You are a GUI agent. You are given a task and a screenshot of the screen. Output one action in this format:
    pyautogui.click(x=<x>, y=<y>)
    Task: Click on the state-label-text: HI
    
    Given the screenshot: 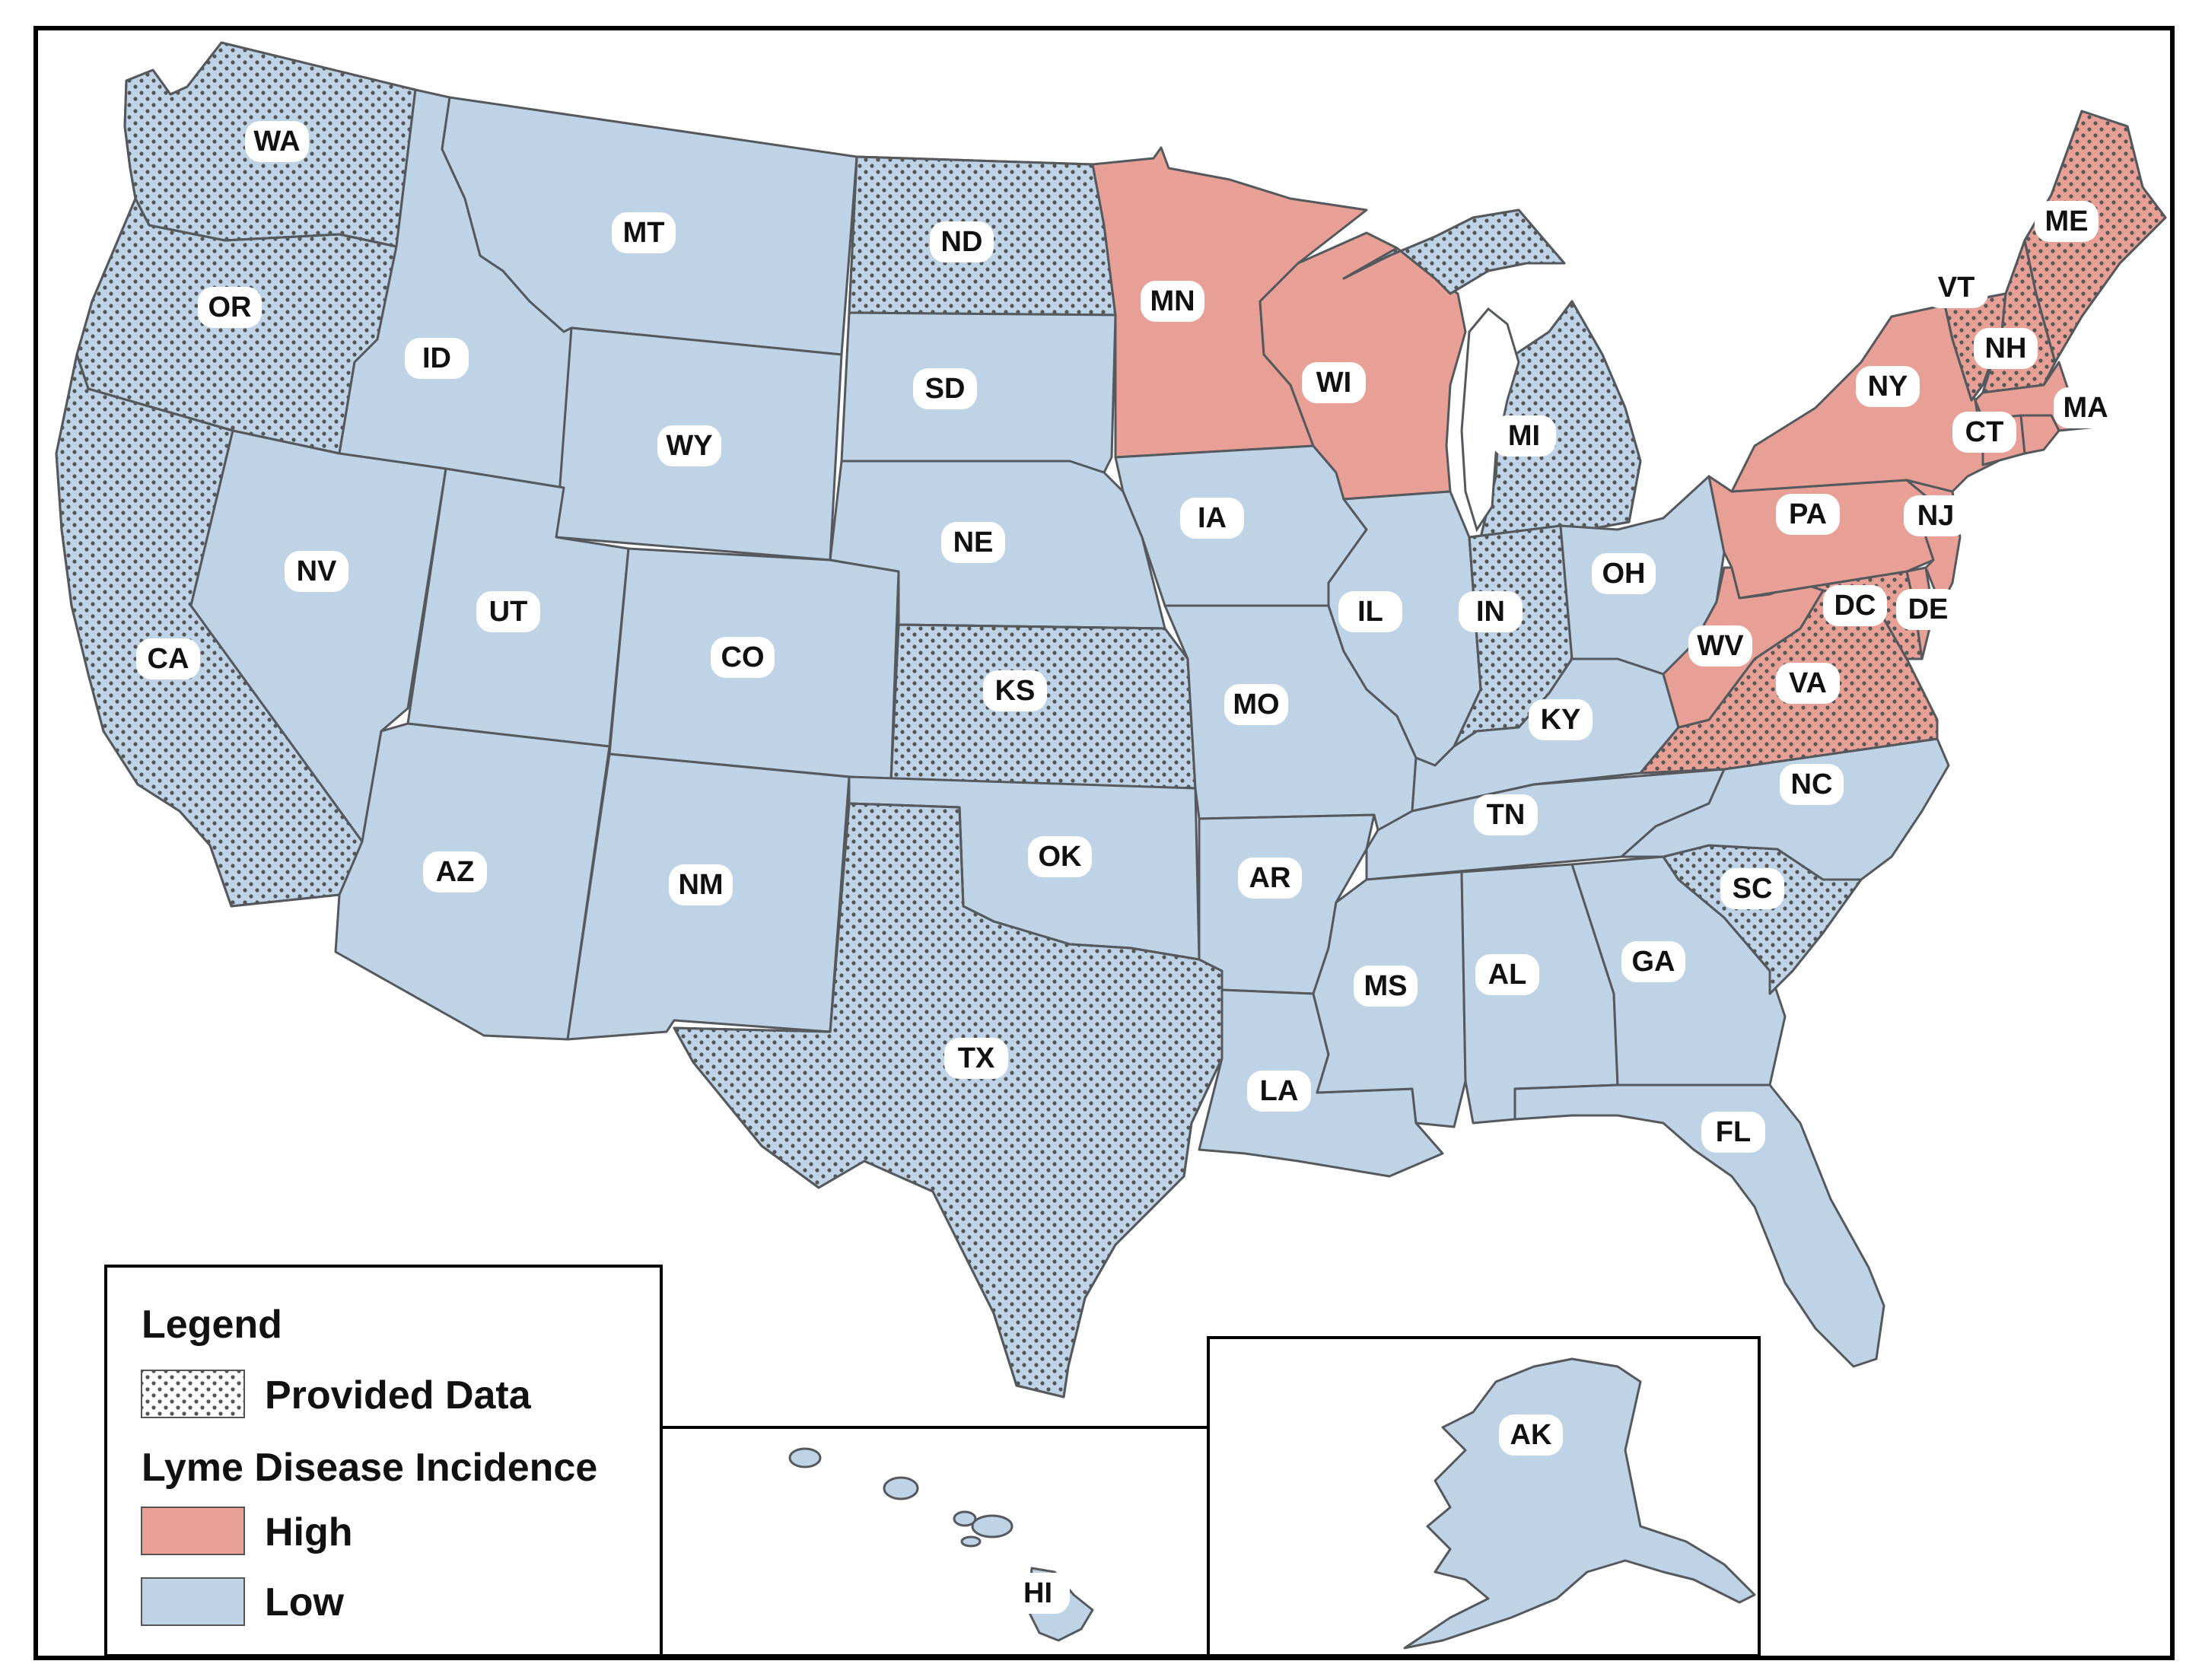 What is the action you would take?
    pyautogui.click(x=1037, y=1593)
    